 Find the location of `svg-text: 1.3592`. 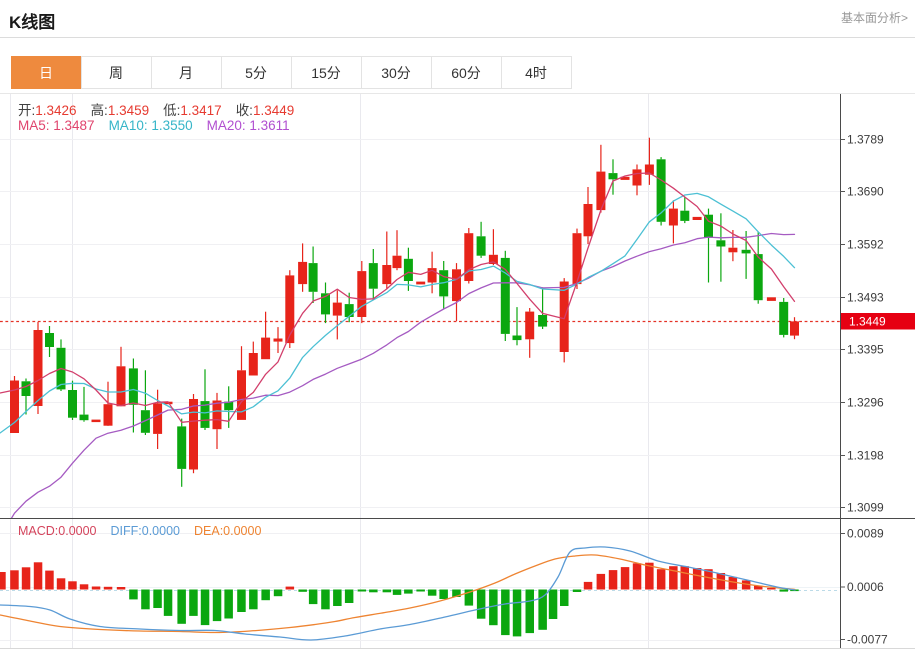

svg-text: 1.3592 is located at coordinates (865, 245).